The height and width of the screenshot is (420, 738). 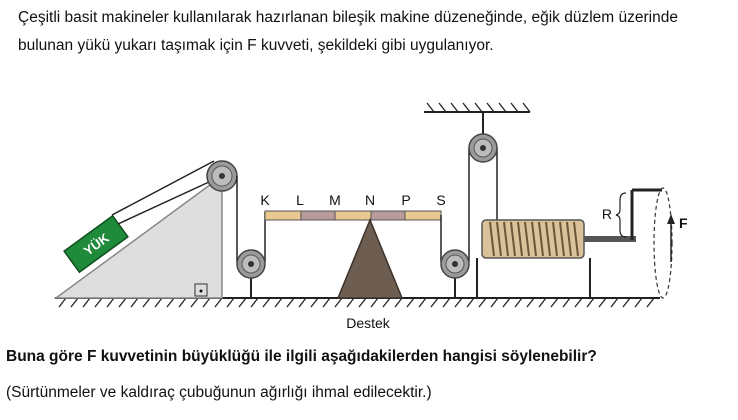 What do you see at coordinates (556, 258) in the screenshot?
I see `winch-drum` at bounding box center [556, 258].